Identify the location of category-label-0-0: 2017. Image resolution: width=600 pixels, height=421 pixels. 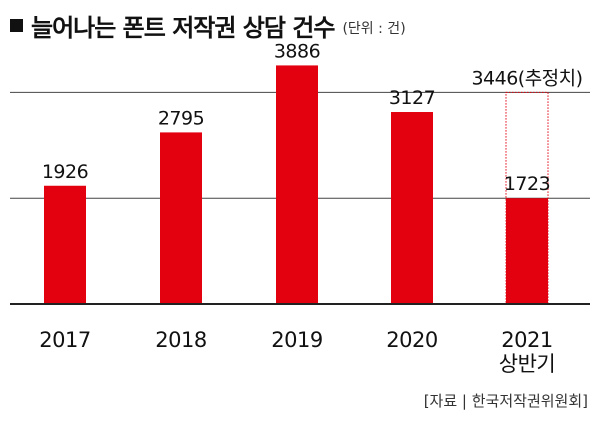
(64, 340).